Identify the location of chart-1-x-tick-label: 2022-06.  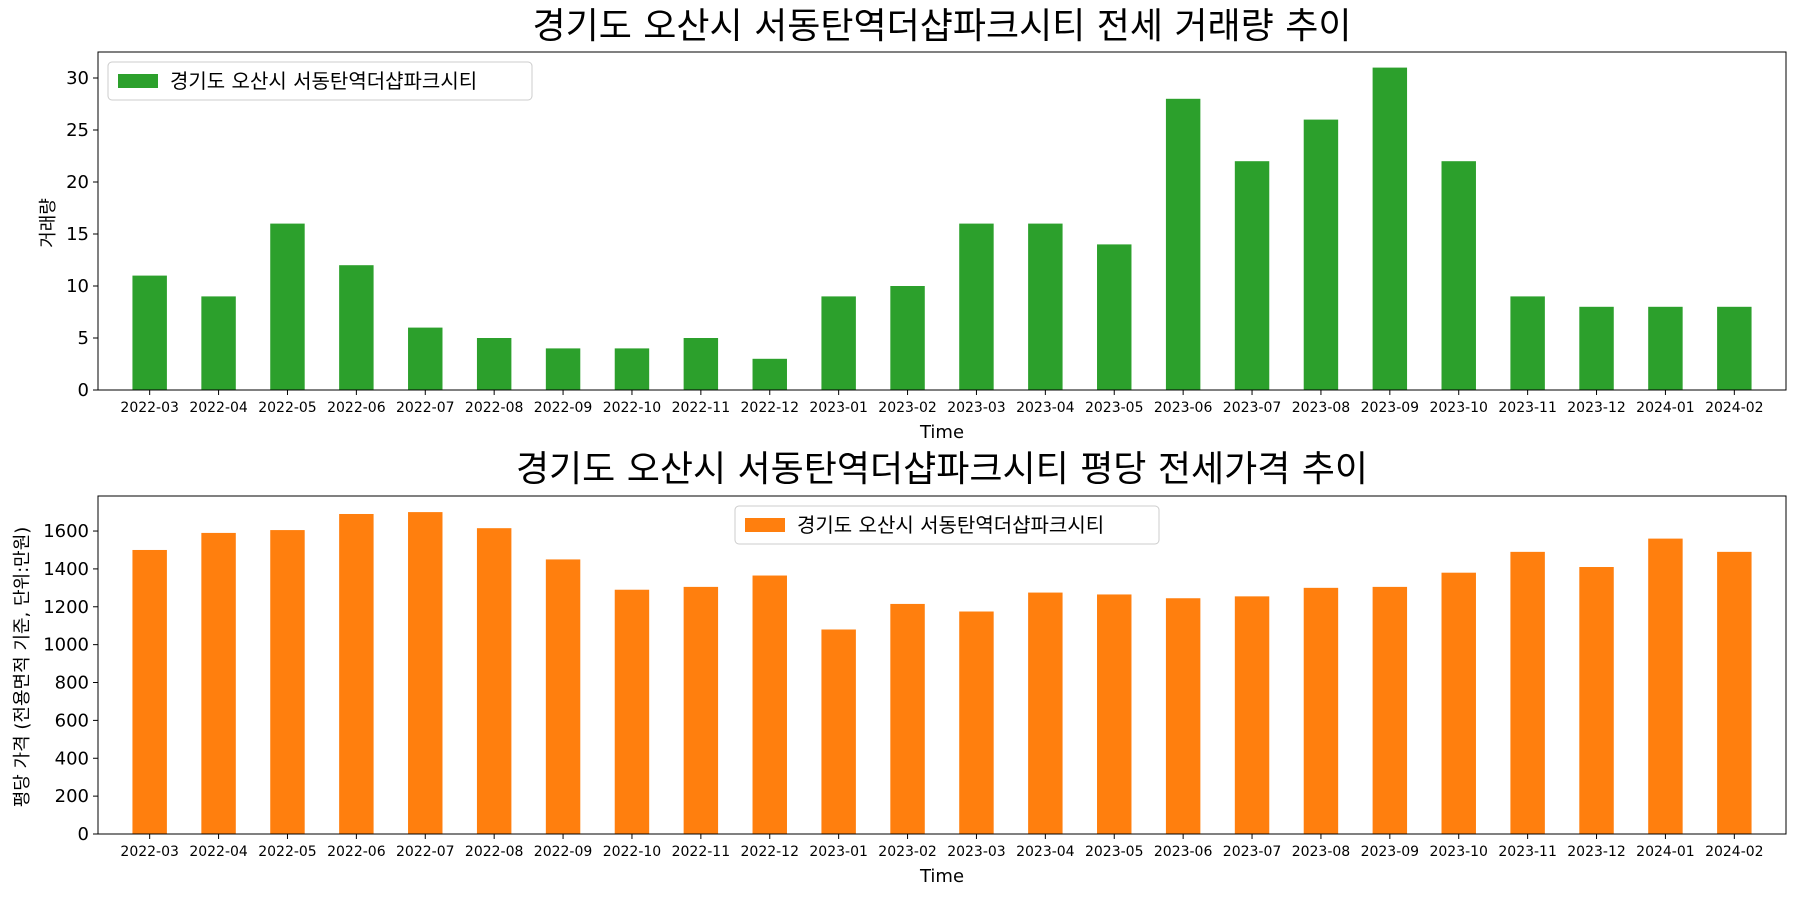
(356, 408).